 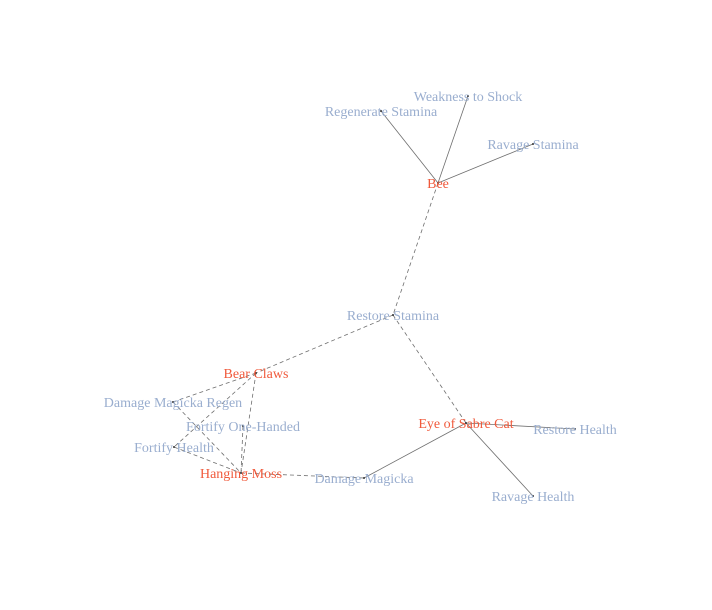 I want to click on node-label-bear-claws: Bear Claws, so click(x=256, y=374).